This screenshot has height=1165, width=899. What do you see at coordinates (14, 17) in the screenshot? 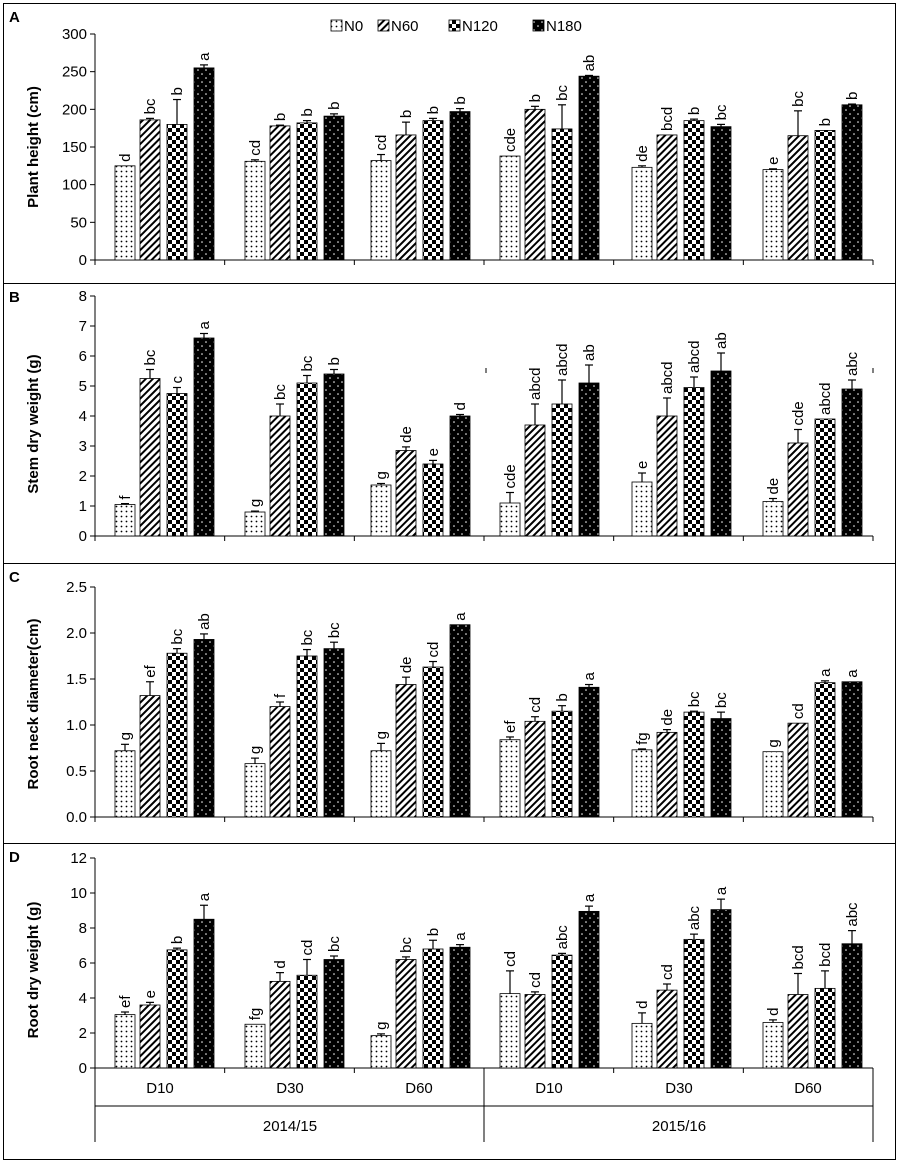
I see `panel-letter-a: A` at bounding box center [14, 17].